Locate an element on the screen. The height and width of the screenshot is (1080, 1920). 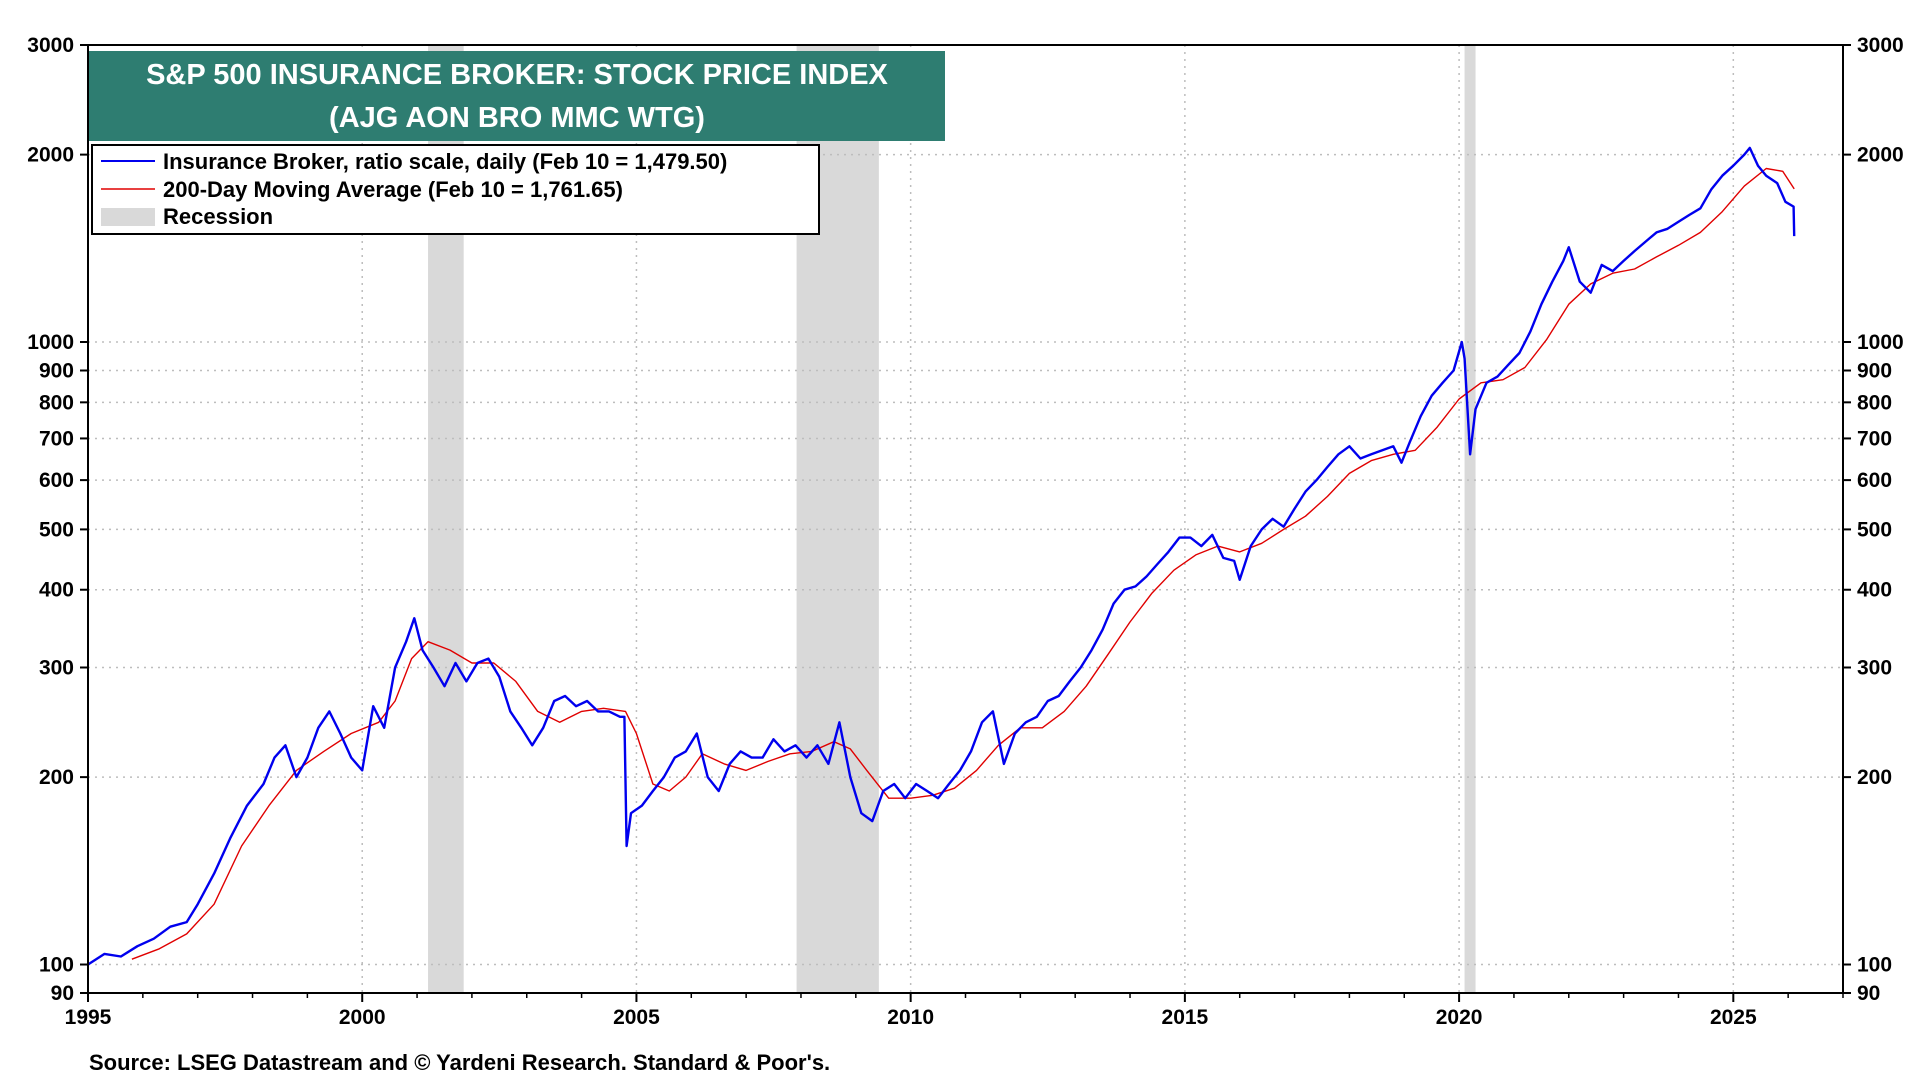
y-tick-label-right-200: 200 is located at coordinates (1874, 777).